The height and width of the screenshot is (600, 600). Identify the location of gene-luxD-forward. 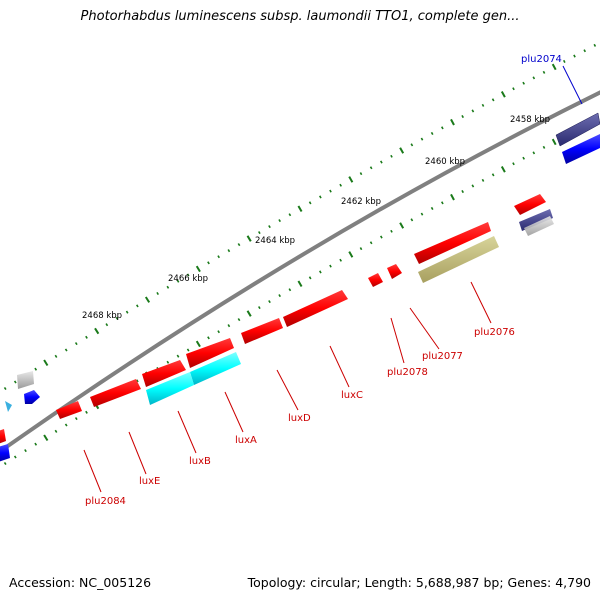
(262, 331).